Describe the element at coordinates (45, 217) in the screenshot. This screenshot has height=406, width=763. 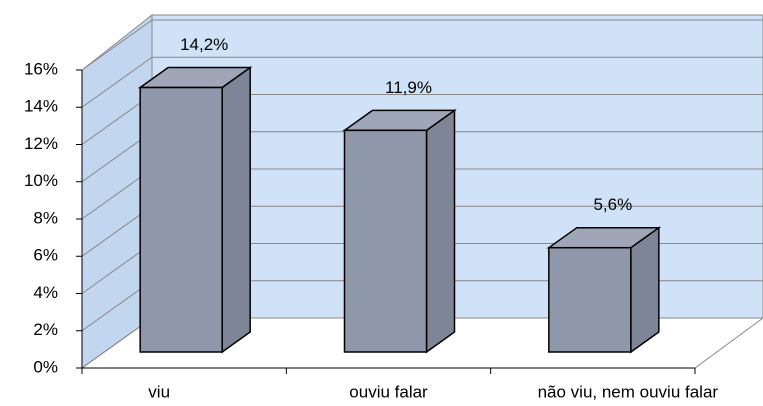
I see `y-tick-label: 8%` at that location.